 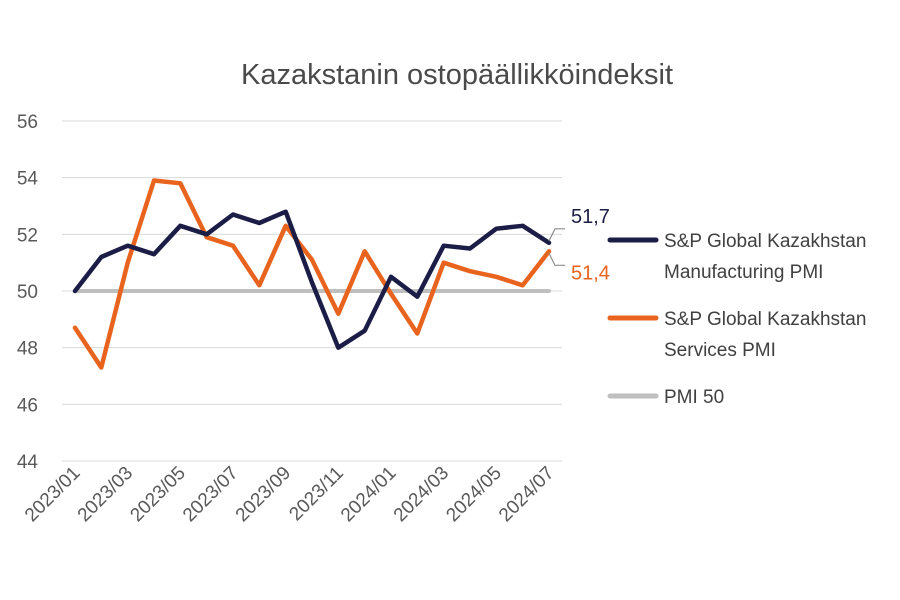 What do you see at coordinates (27, 235) in the screenshot?
I see `y-tick-label: 52` at bounding box center [27, 235].